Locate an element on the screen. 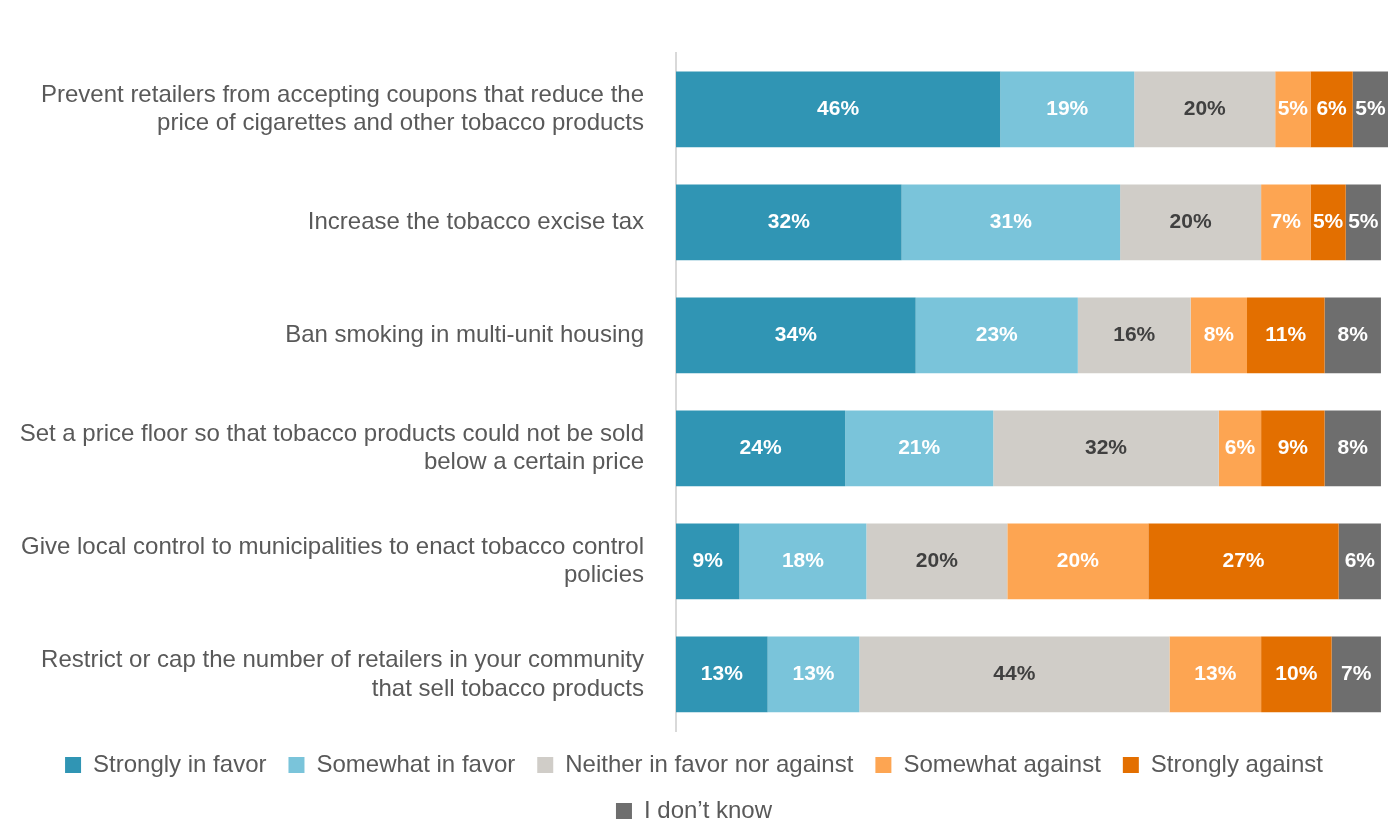 This screenshot has height=833, width=1396. data-label: 31% is located at coordinates (1011, 221).